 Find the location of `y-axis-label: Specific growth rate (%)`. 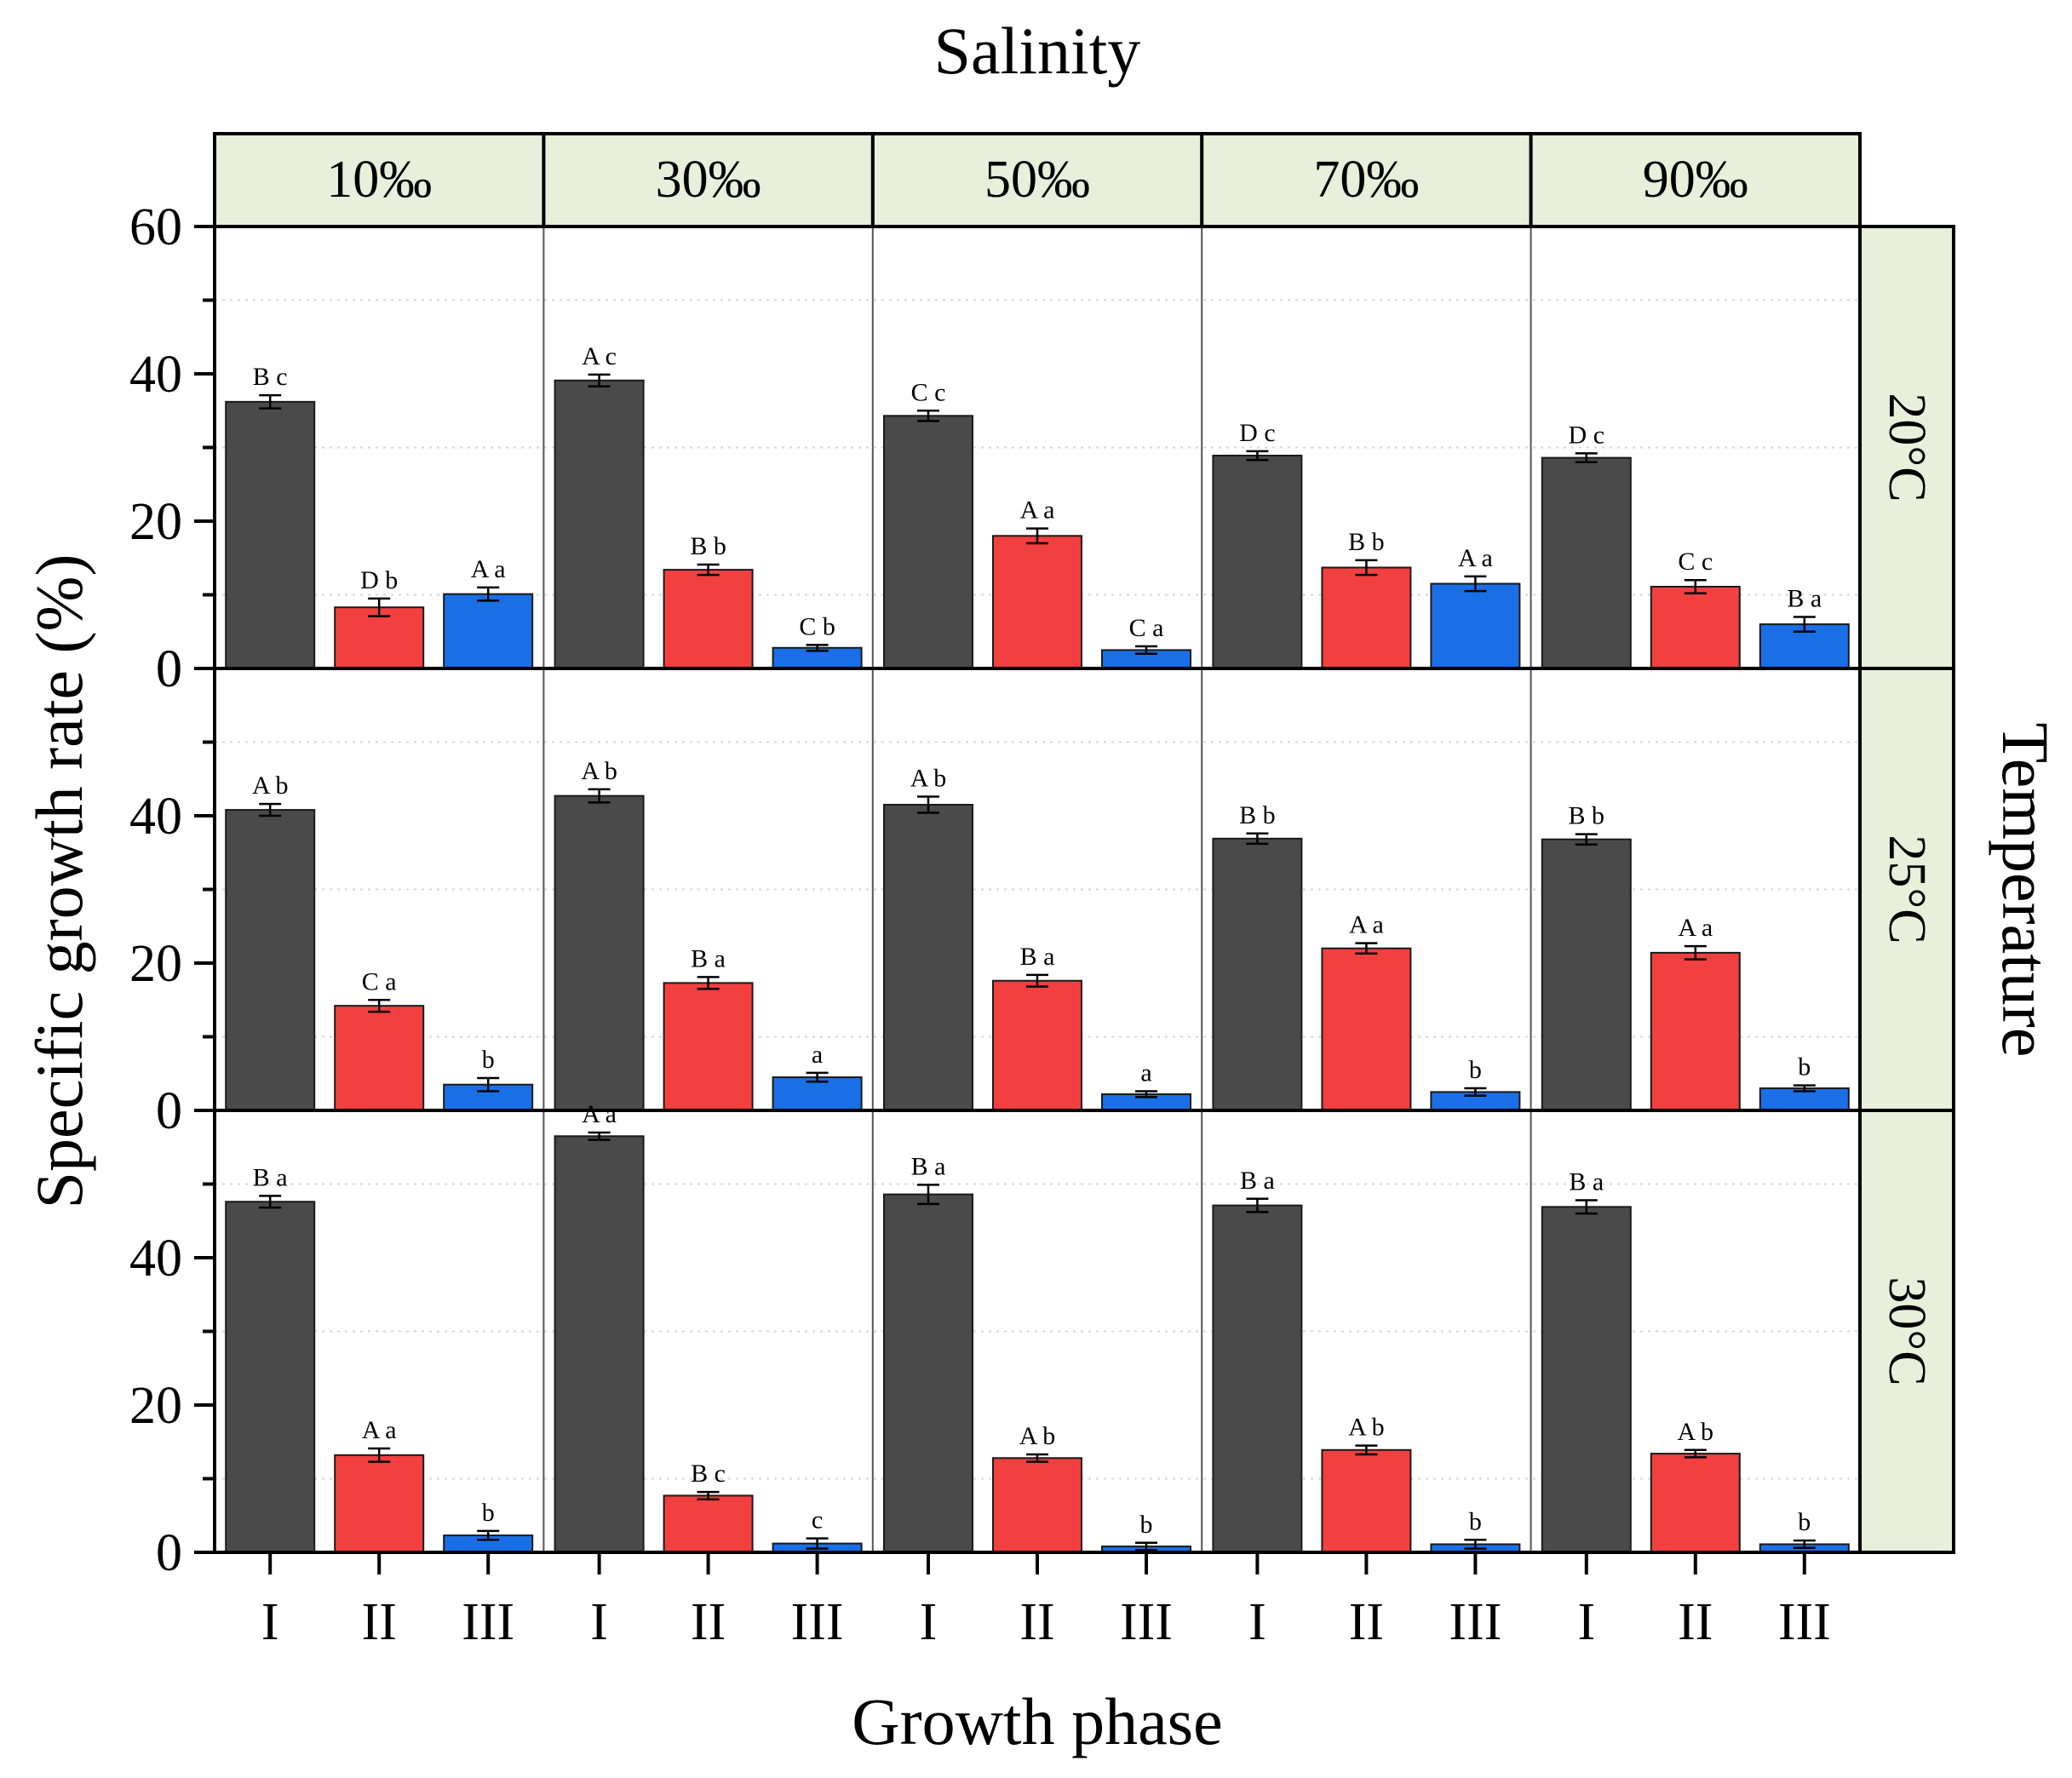

y-axis-label: Specific growth rate (%) is located at coordinates (59, 882).